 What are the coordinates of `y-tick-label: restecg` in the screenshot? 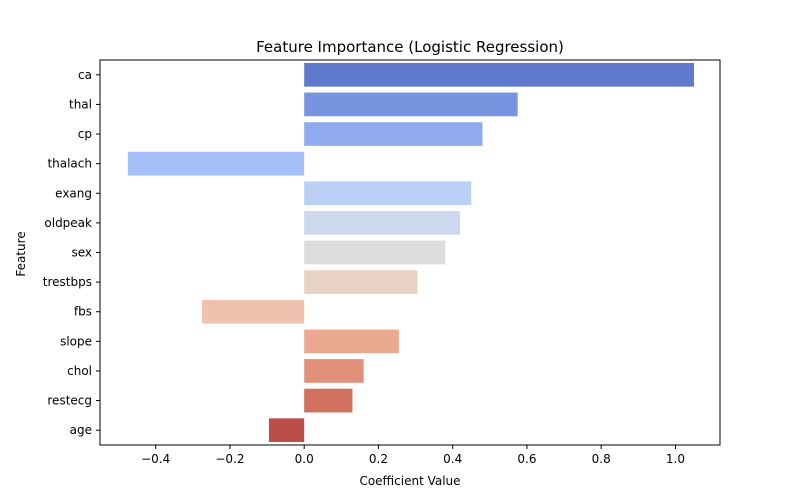 It's located at (69, 401).